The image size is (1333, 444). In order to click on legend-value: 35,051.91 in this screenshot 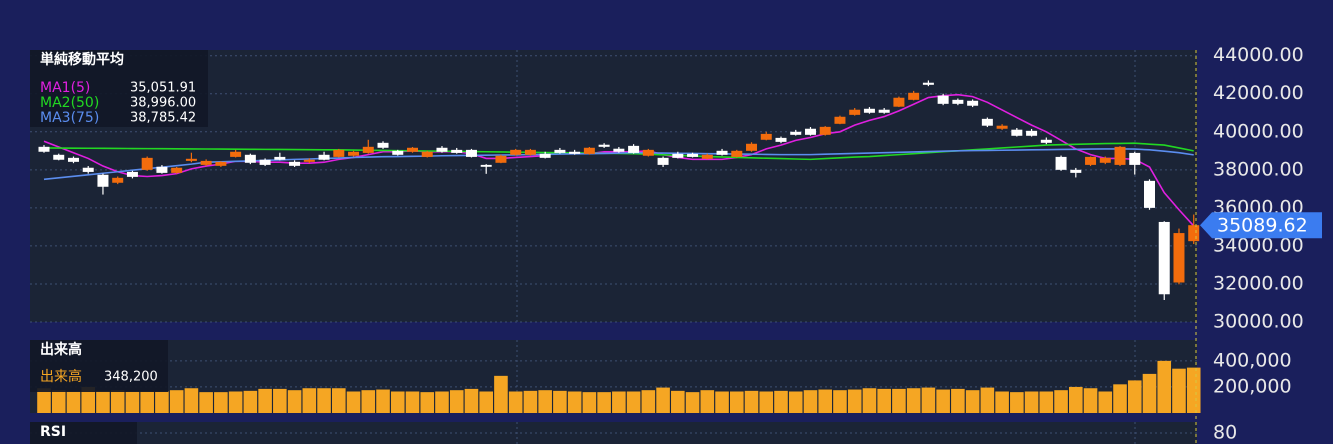, I will do `click(163, 88)`.